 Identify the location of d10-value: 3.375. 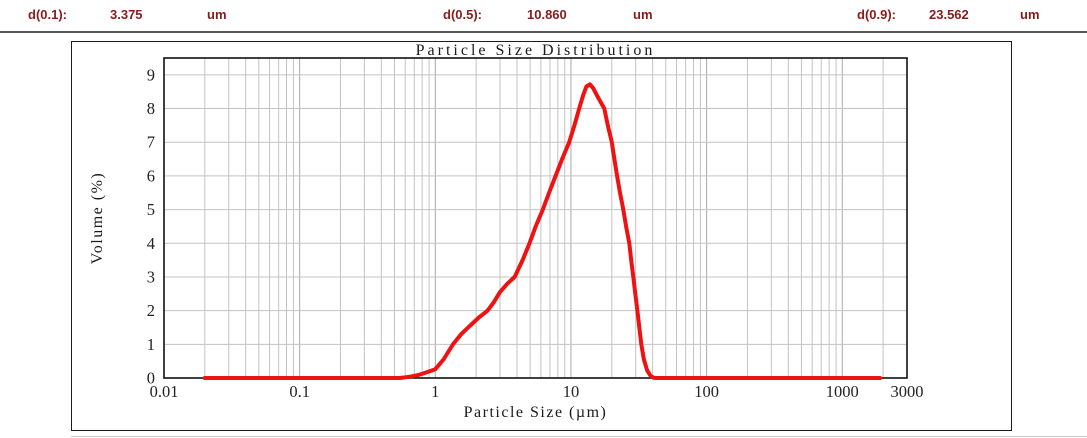
(126, 14).